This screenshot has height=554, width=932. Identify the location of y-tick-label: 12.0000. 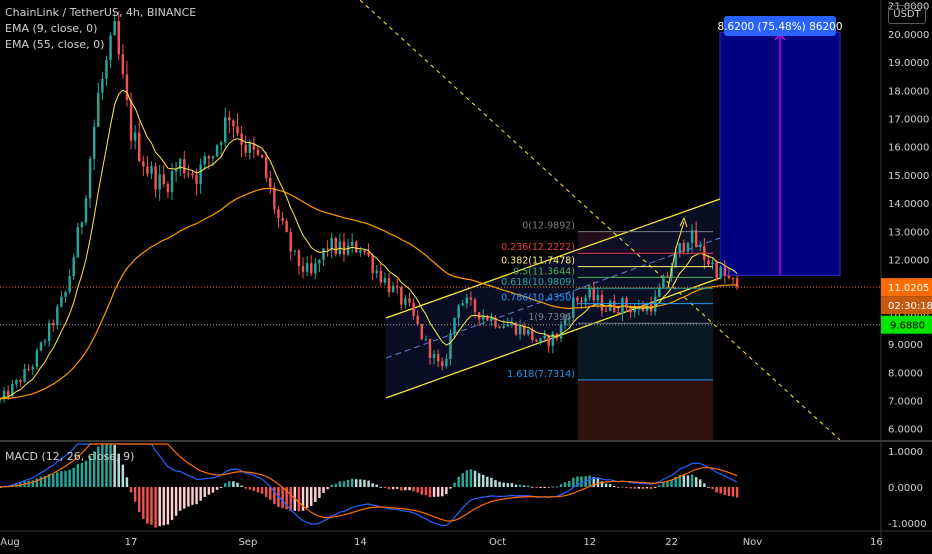
(908, 260).